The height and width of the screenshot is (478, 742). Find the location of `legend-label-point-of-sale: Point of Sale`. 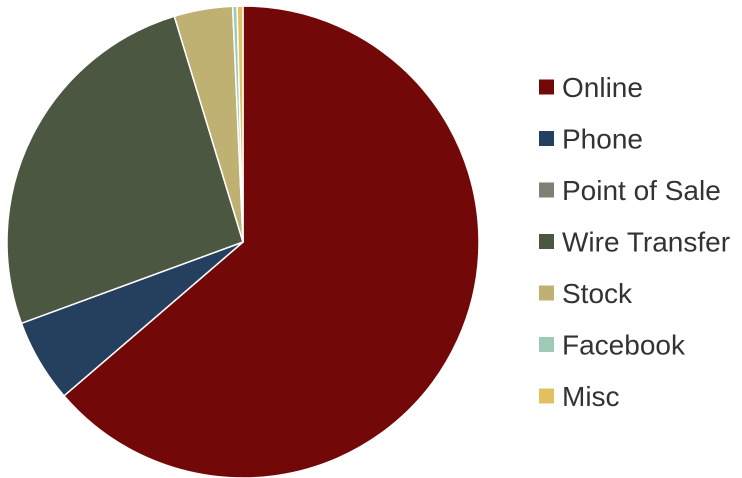

legend-label-point-of-sale: Point of Sale is located at coordinates (641, 190).